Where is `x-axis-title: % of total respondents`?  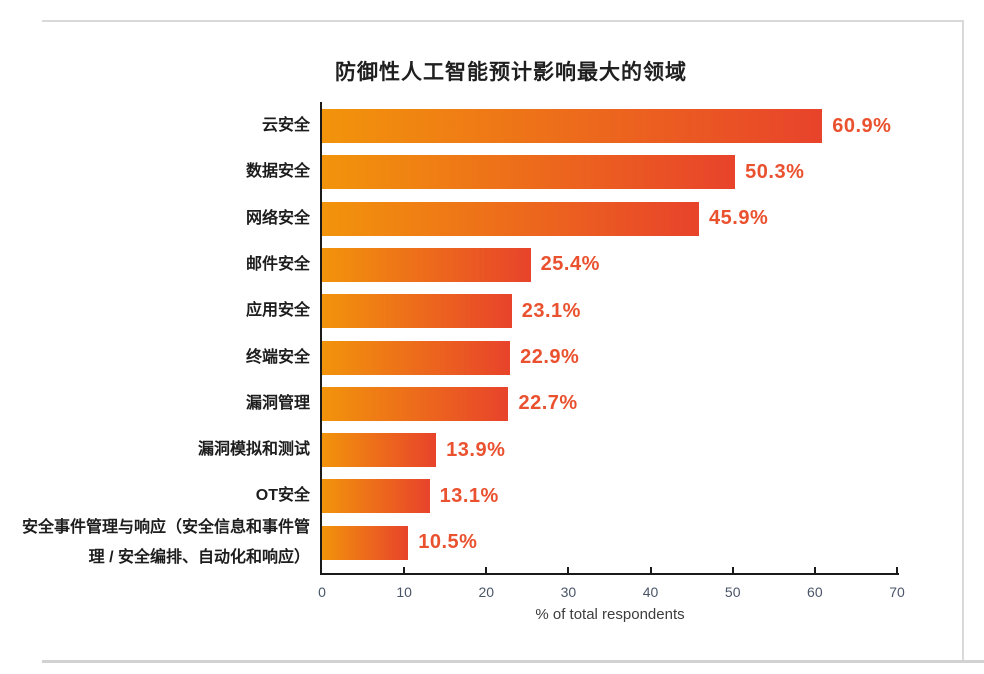 x-axis-title: % of total respondents is located at coordinates (610, 614).